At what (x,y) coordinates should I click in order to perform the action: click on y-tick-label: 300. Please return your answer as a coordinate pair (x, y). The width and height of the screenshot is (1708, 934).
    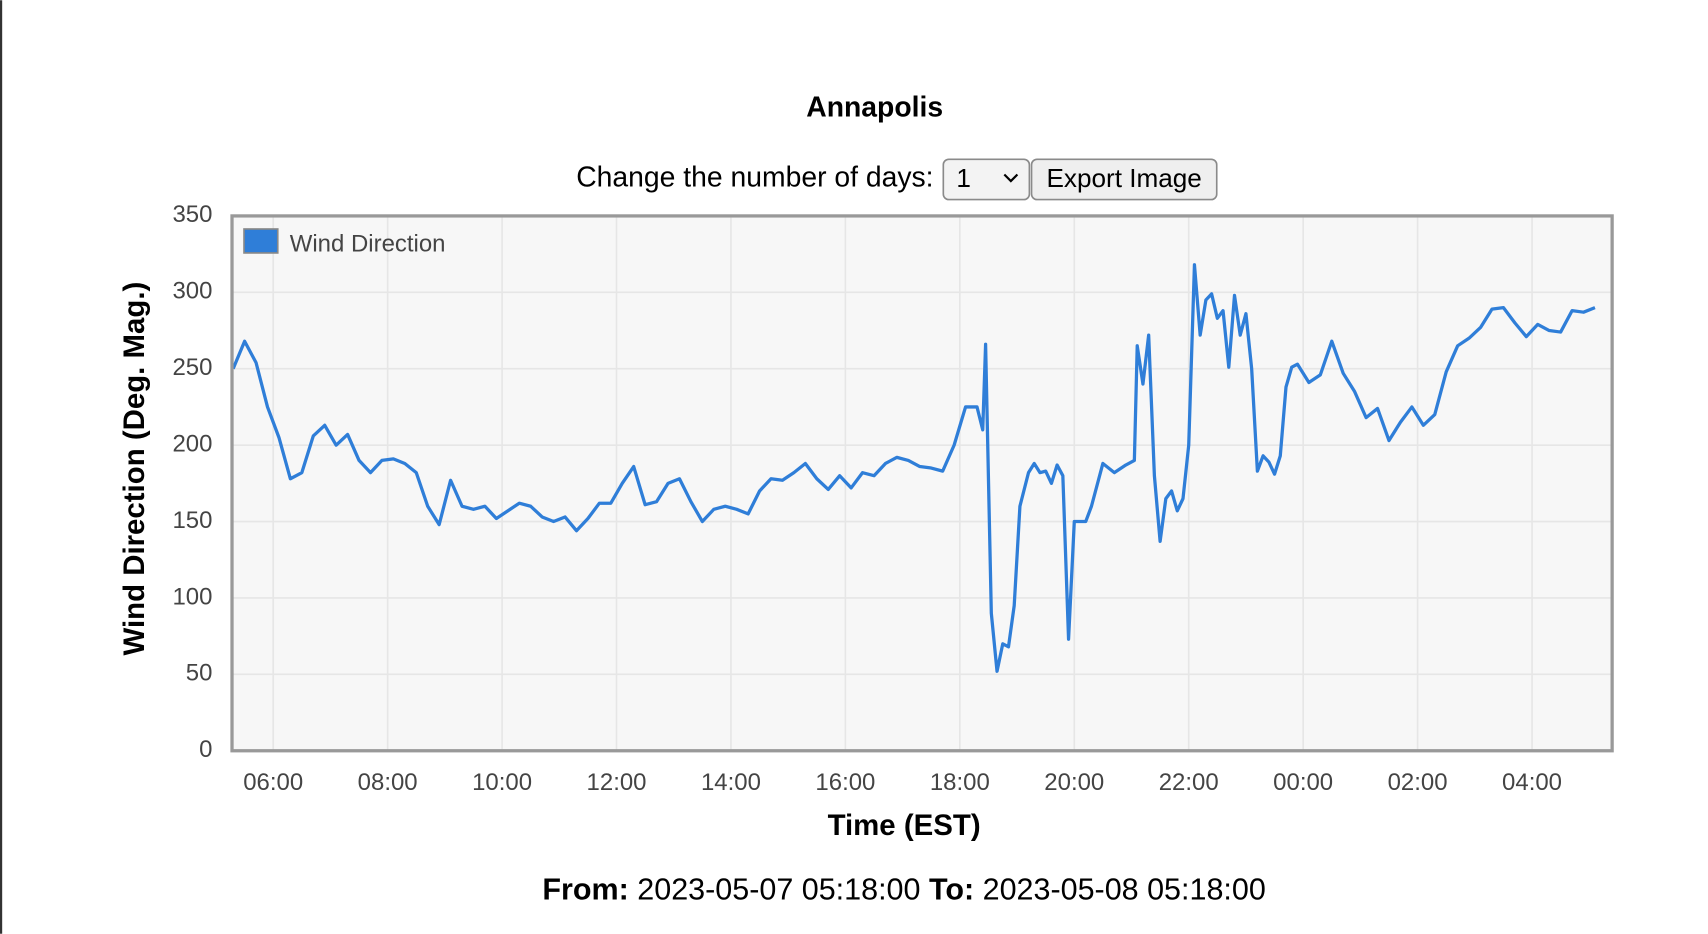
    Looking at the image, I should click on (192, 291).